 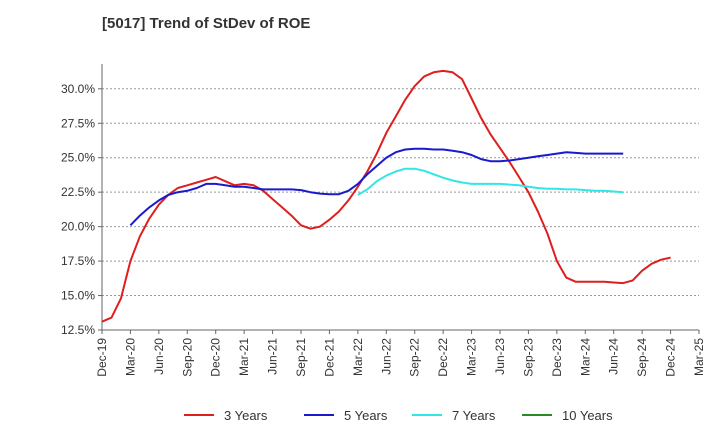 What do you see at coordinates (671, 357) in the screenshot?
I see `x-tick-label: Dec-24` at bounding box center [671, 357].